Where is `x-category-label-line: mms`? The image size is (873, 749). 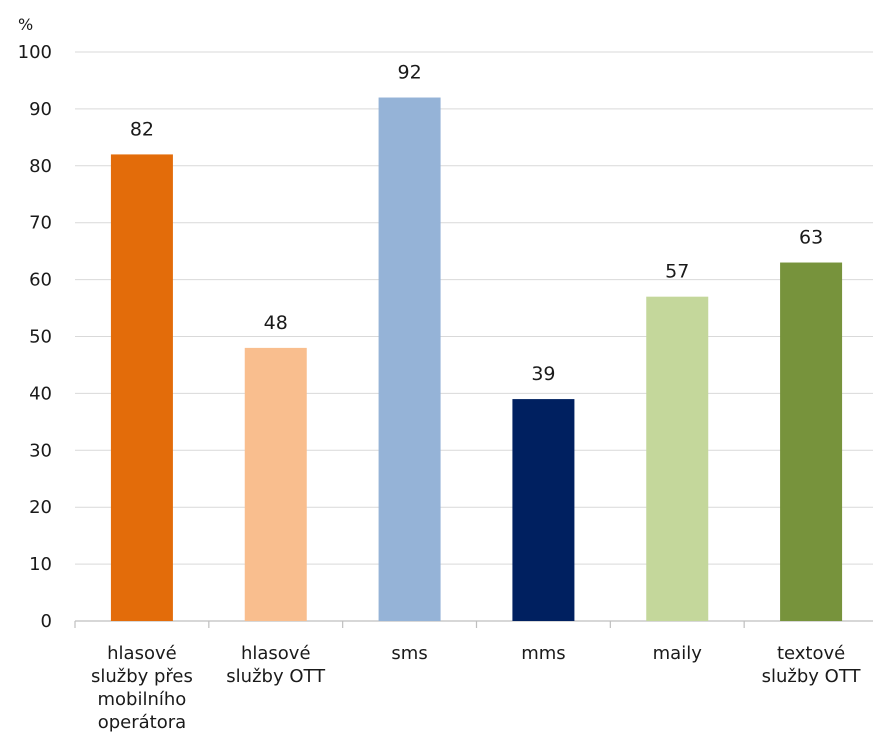 x-category-label-line: mms is located at coordinates (543, 653).